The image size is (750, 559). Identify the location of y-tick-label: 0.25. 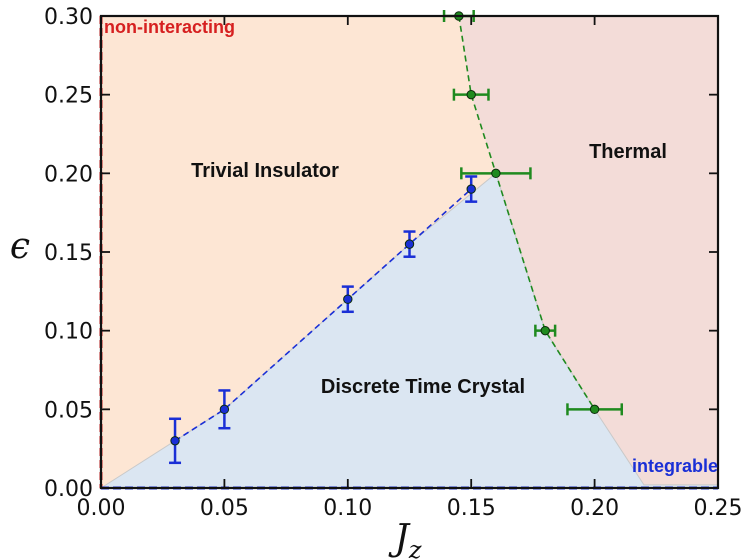
(68, 96).